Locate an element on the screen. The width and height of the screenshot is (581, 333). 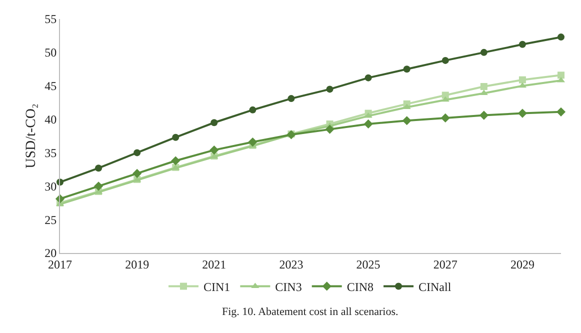
x-tick-label: 2027 is located at coordinates (445, 264).